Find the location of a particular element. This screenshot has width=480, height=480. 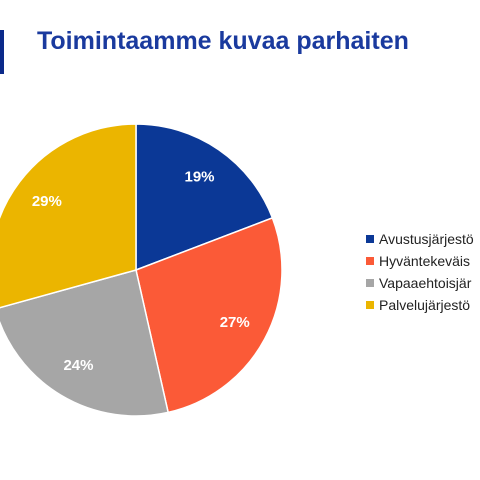

legend-item-1: Avustusjärjestö is located at coordinates (423, 239).